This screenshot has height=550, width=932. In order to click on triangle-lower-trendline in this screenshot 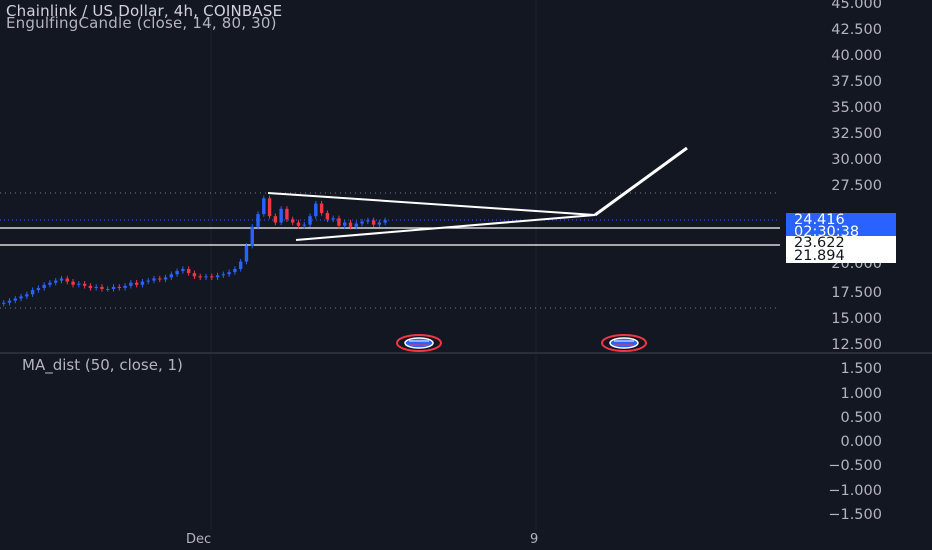, I will do `click(445, 227)`.